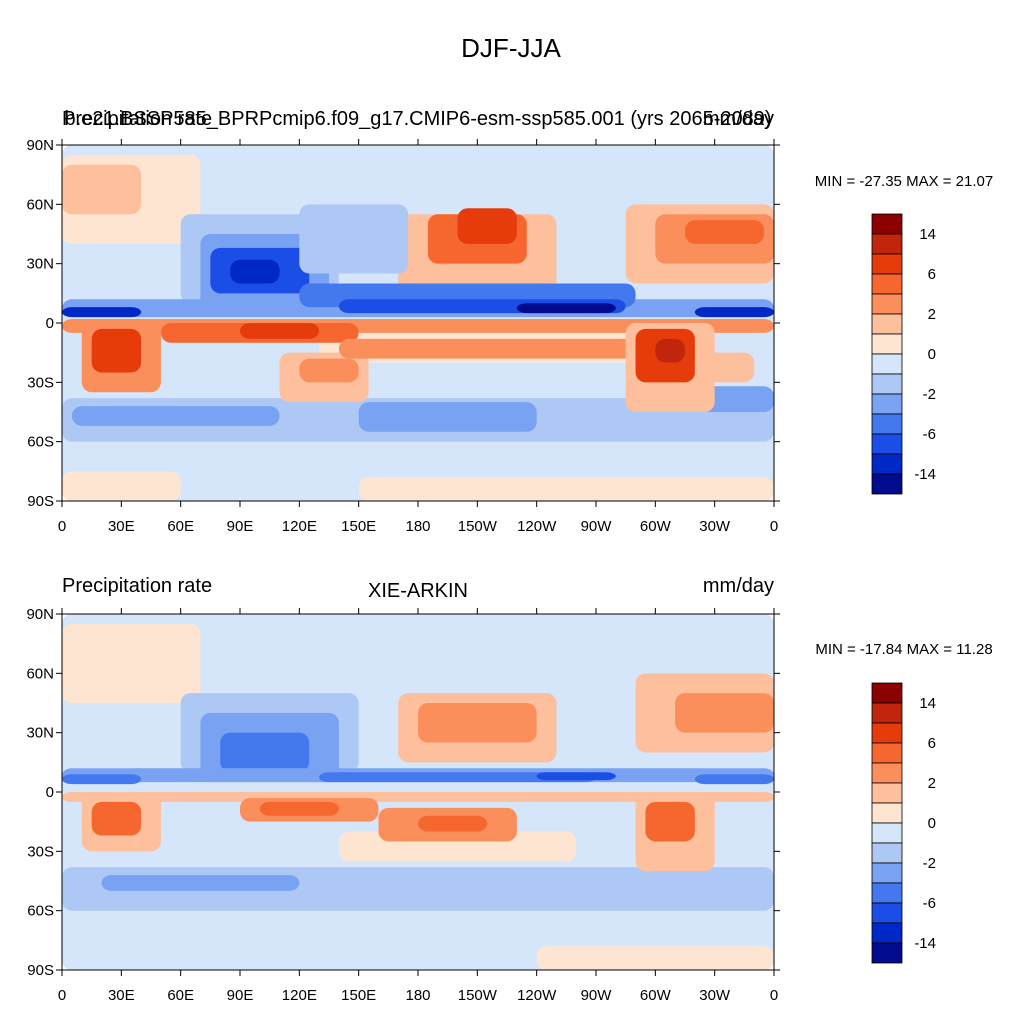 The width and height of the screenshot is (1024, 1024). What do you see at coordinates (738, 586) in the screenshot?
I see `bottom-panel-right-title: mm/day` at bounding box center [738, 586].